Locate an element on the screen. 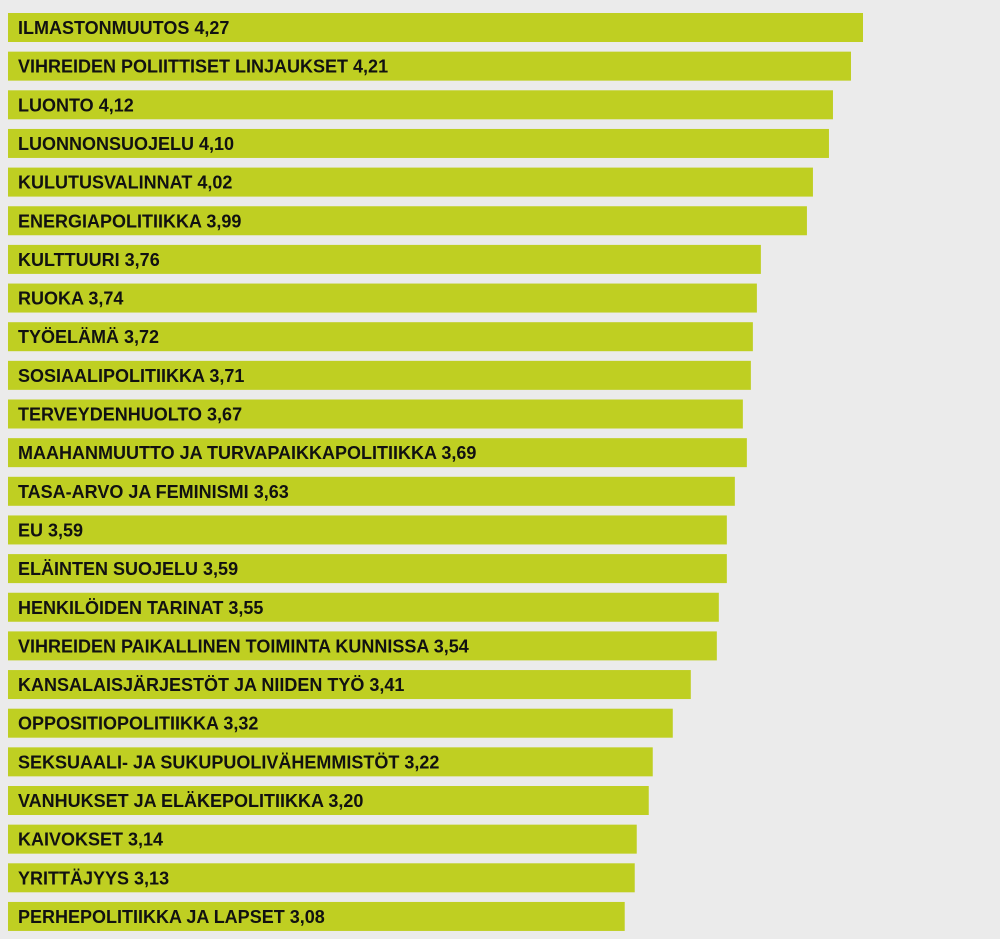 This screenshot has width=1000, height=939. bar-label: SEKSUAALI- JA SUKUPUOLIVÄHEMMISTÖT 3,22 is located at coordinates (228, 762).